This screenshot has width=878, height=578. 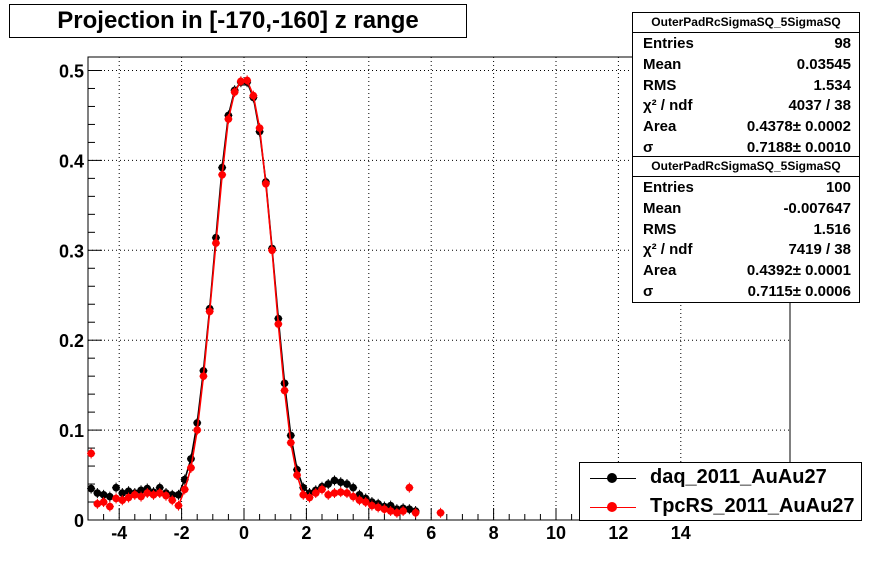 What do you see at coordinates (746, 187) in the screenshot?
I see `stats-row-entries: Entries 100` at bounding box center [746, 187].